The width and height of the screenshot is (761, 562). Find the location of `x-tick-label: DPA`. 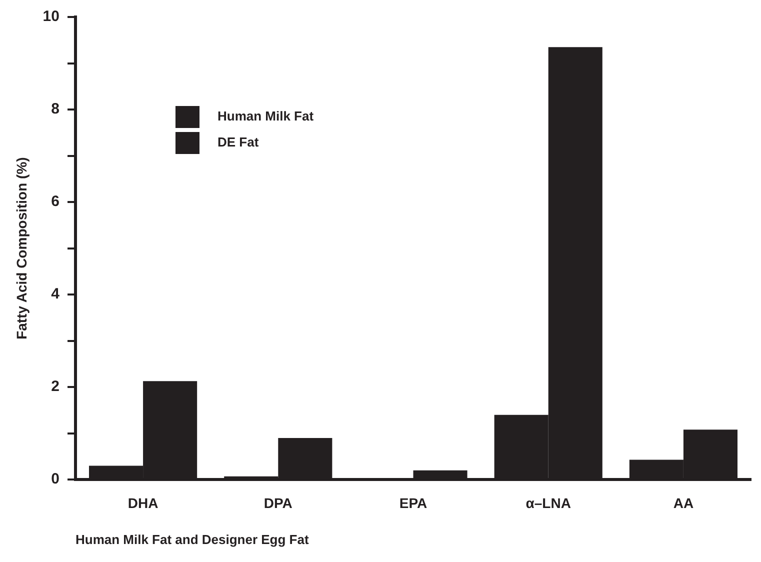

x-tick-label: DPA is located at coordinates (278, 502).